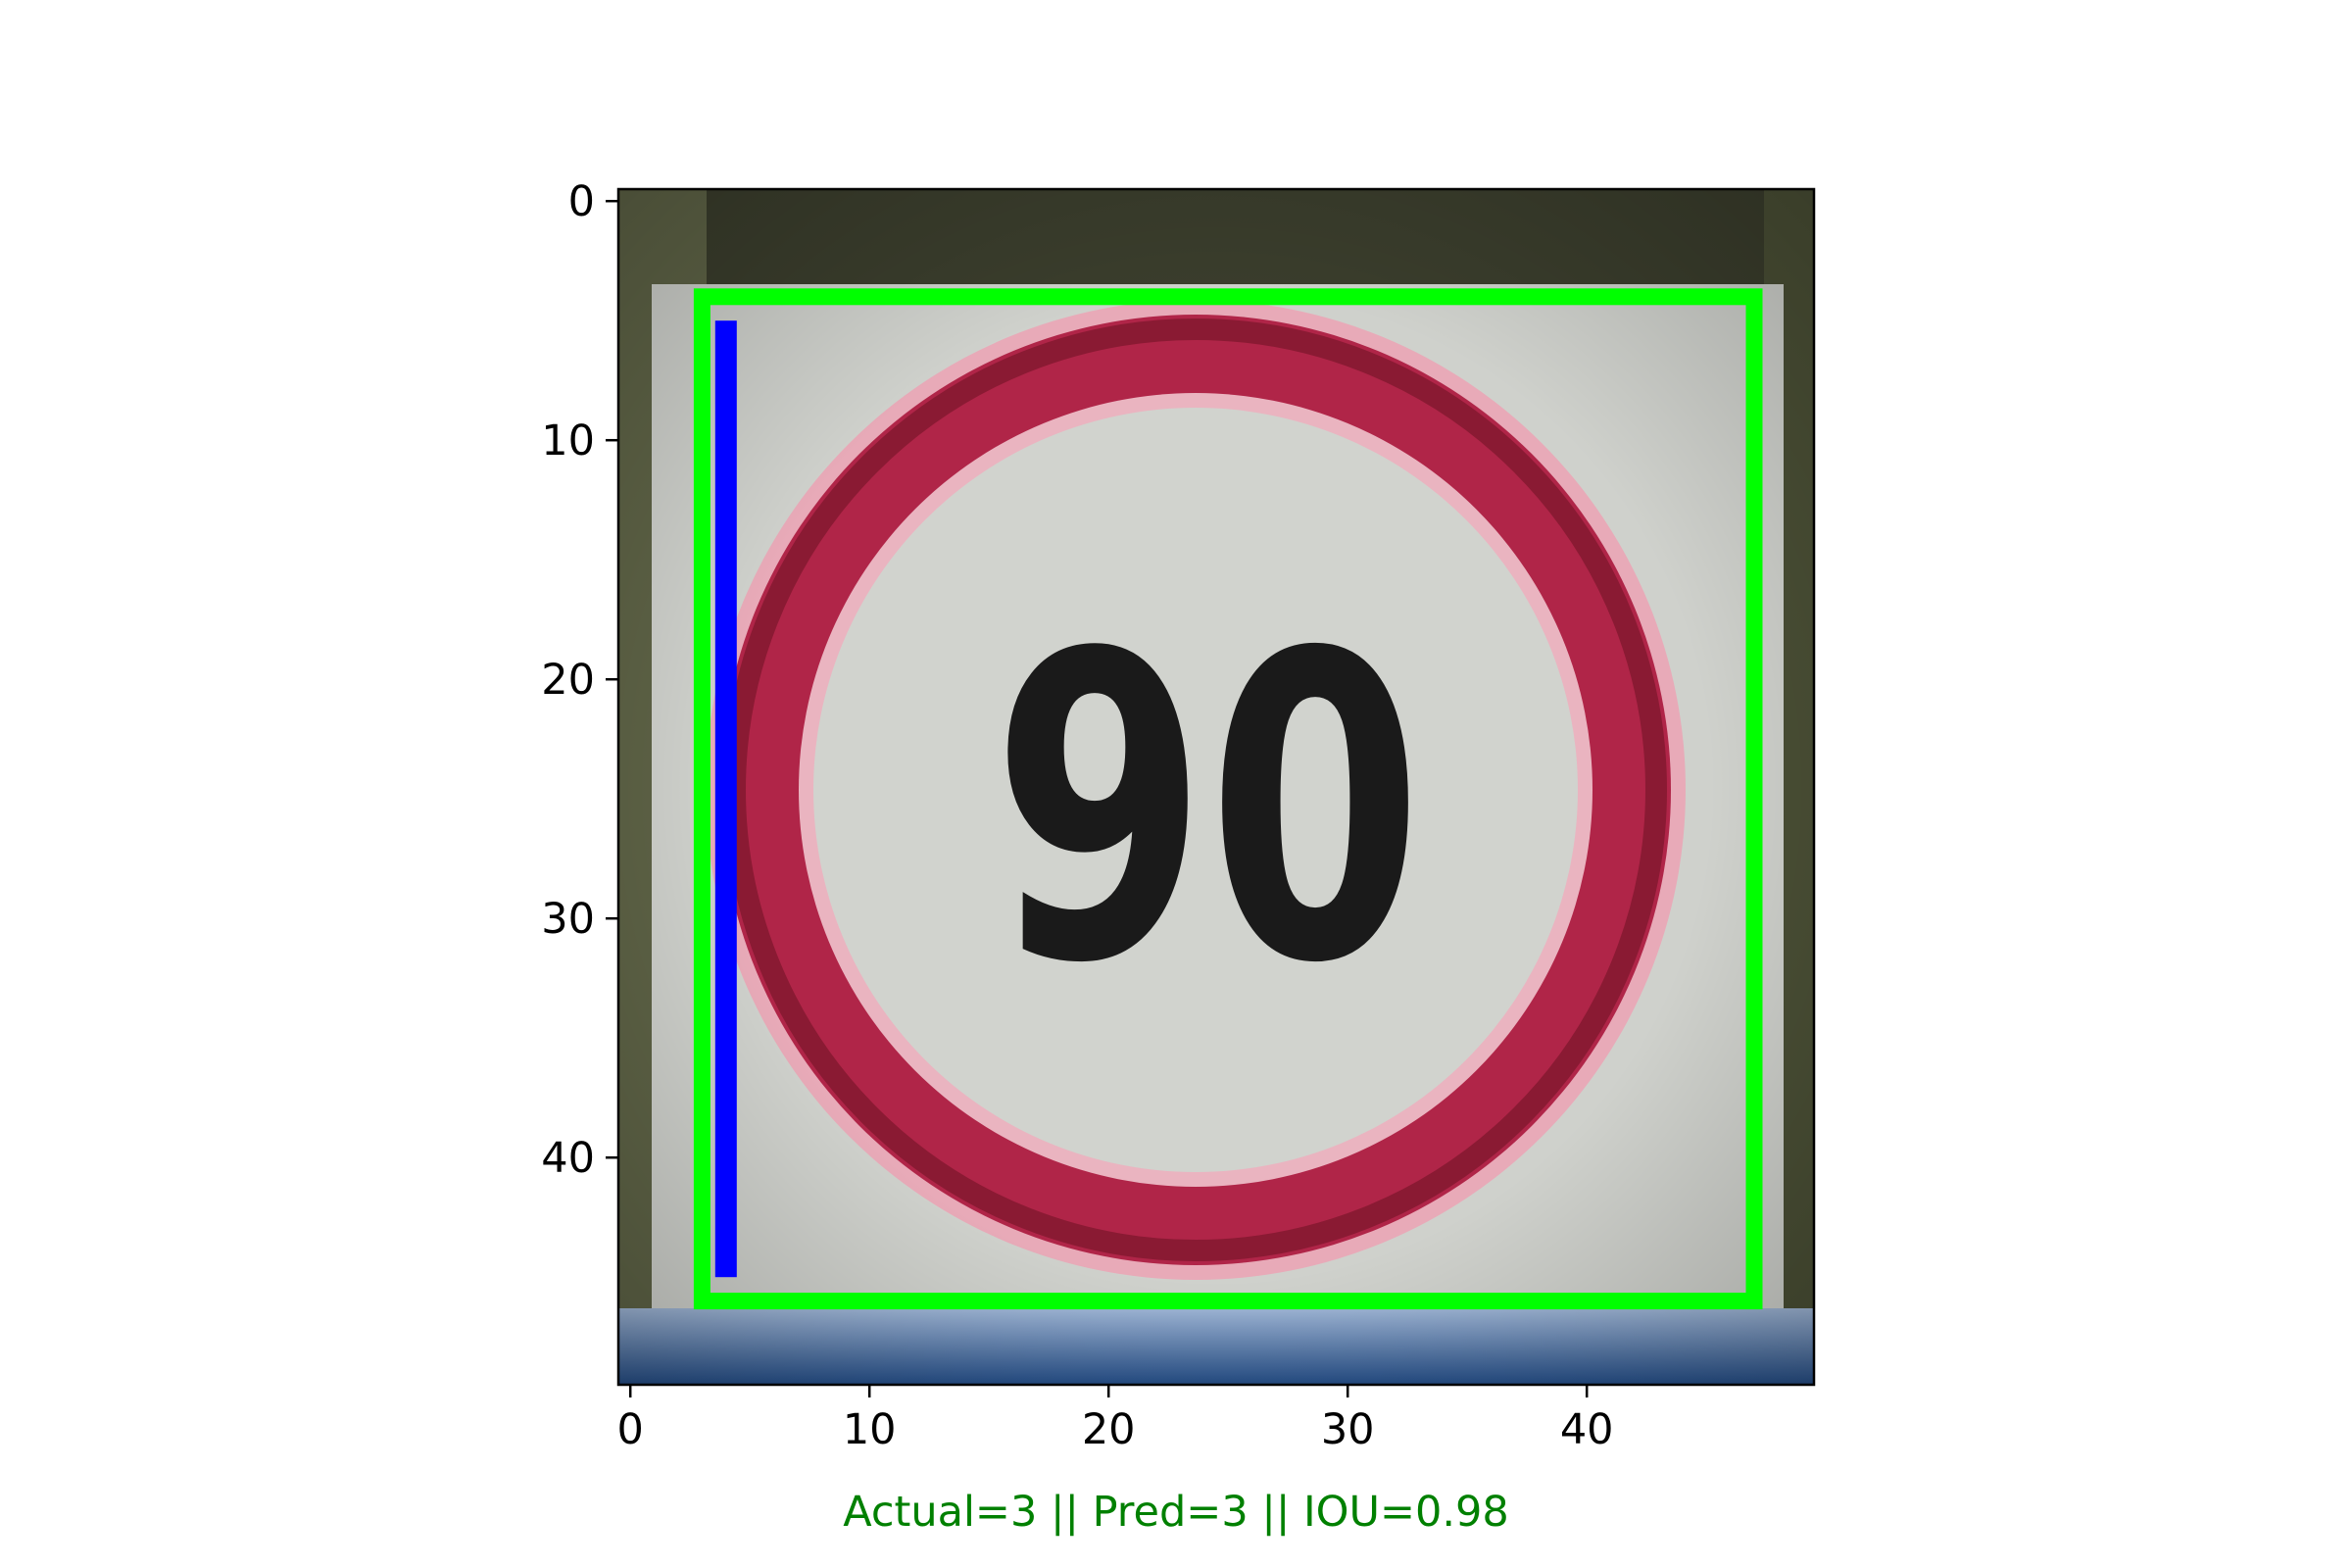 This screenshot has width=2352, height=1568. What do you see at coordinates (1587, 1429) in the screenshot?
I see `x-tick-label: 40` at bounding box center [1587, 1429].